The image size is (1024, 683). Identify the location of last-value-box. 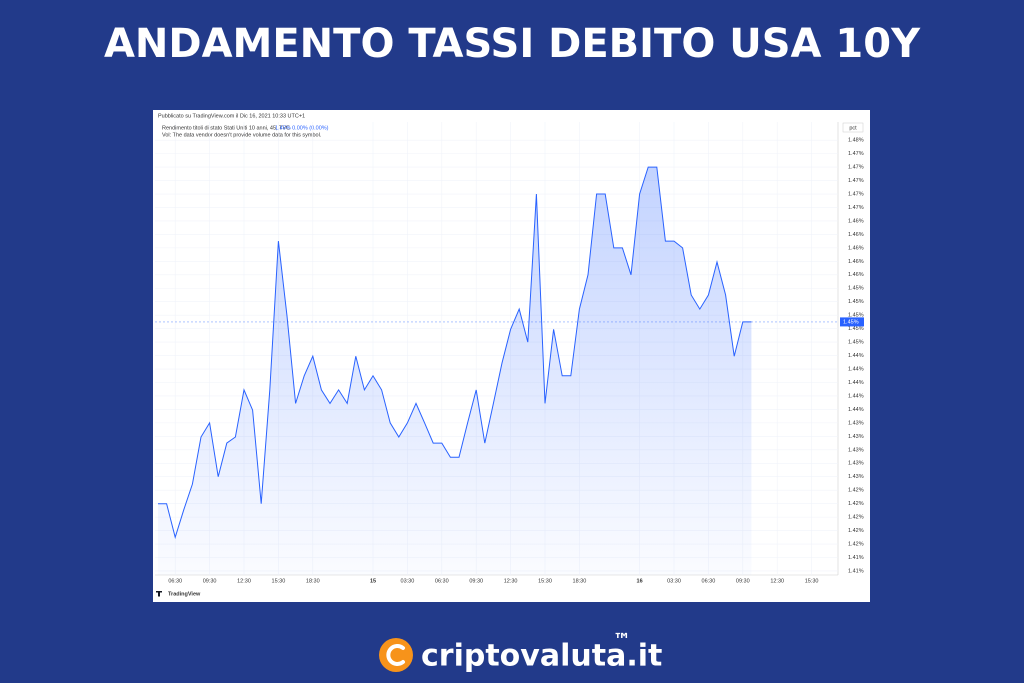
(852, 322).